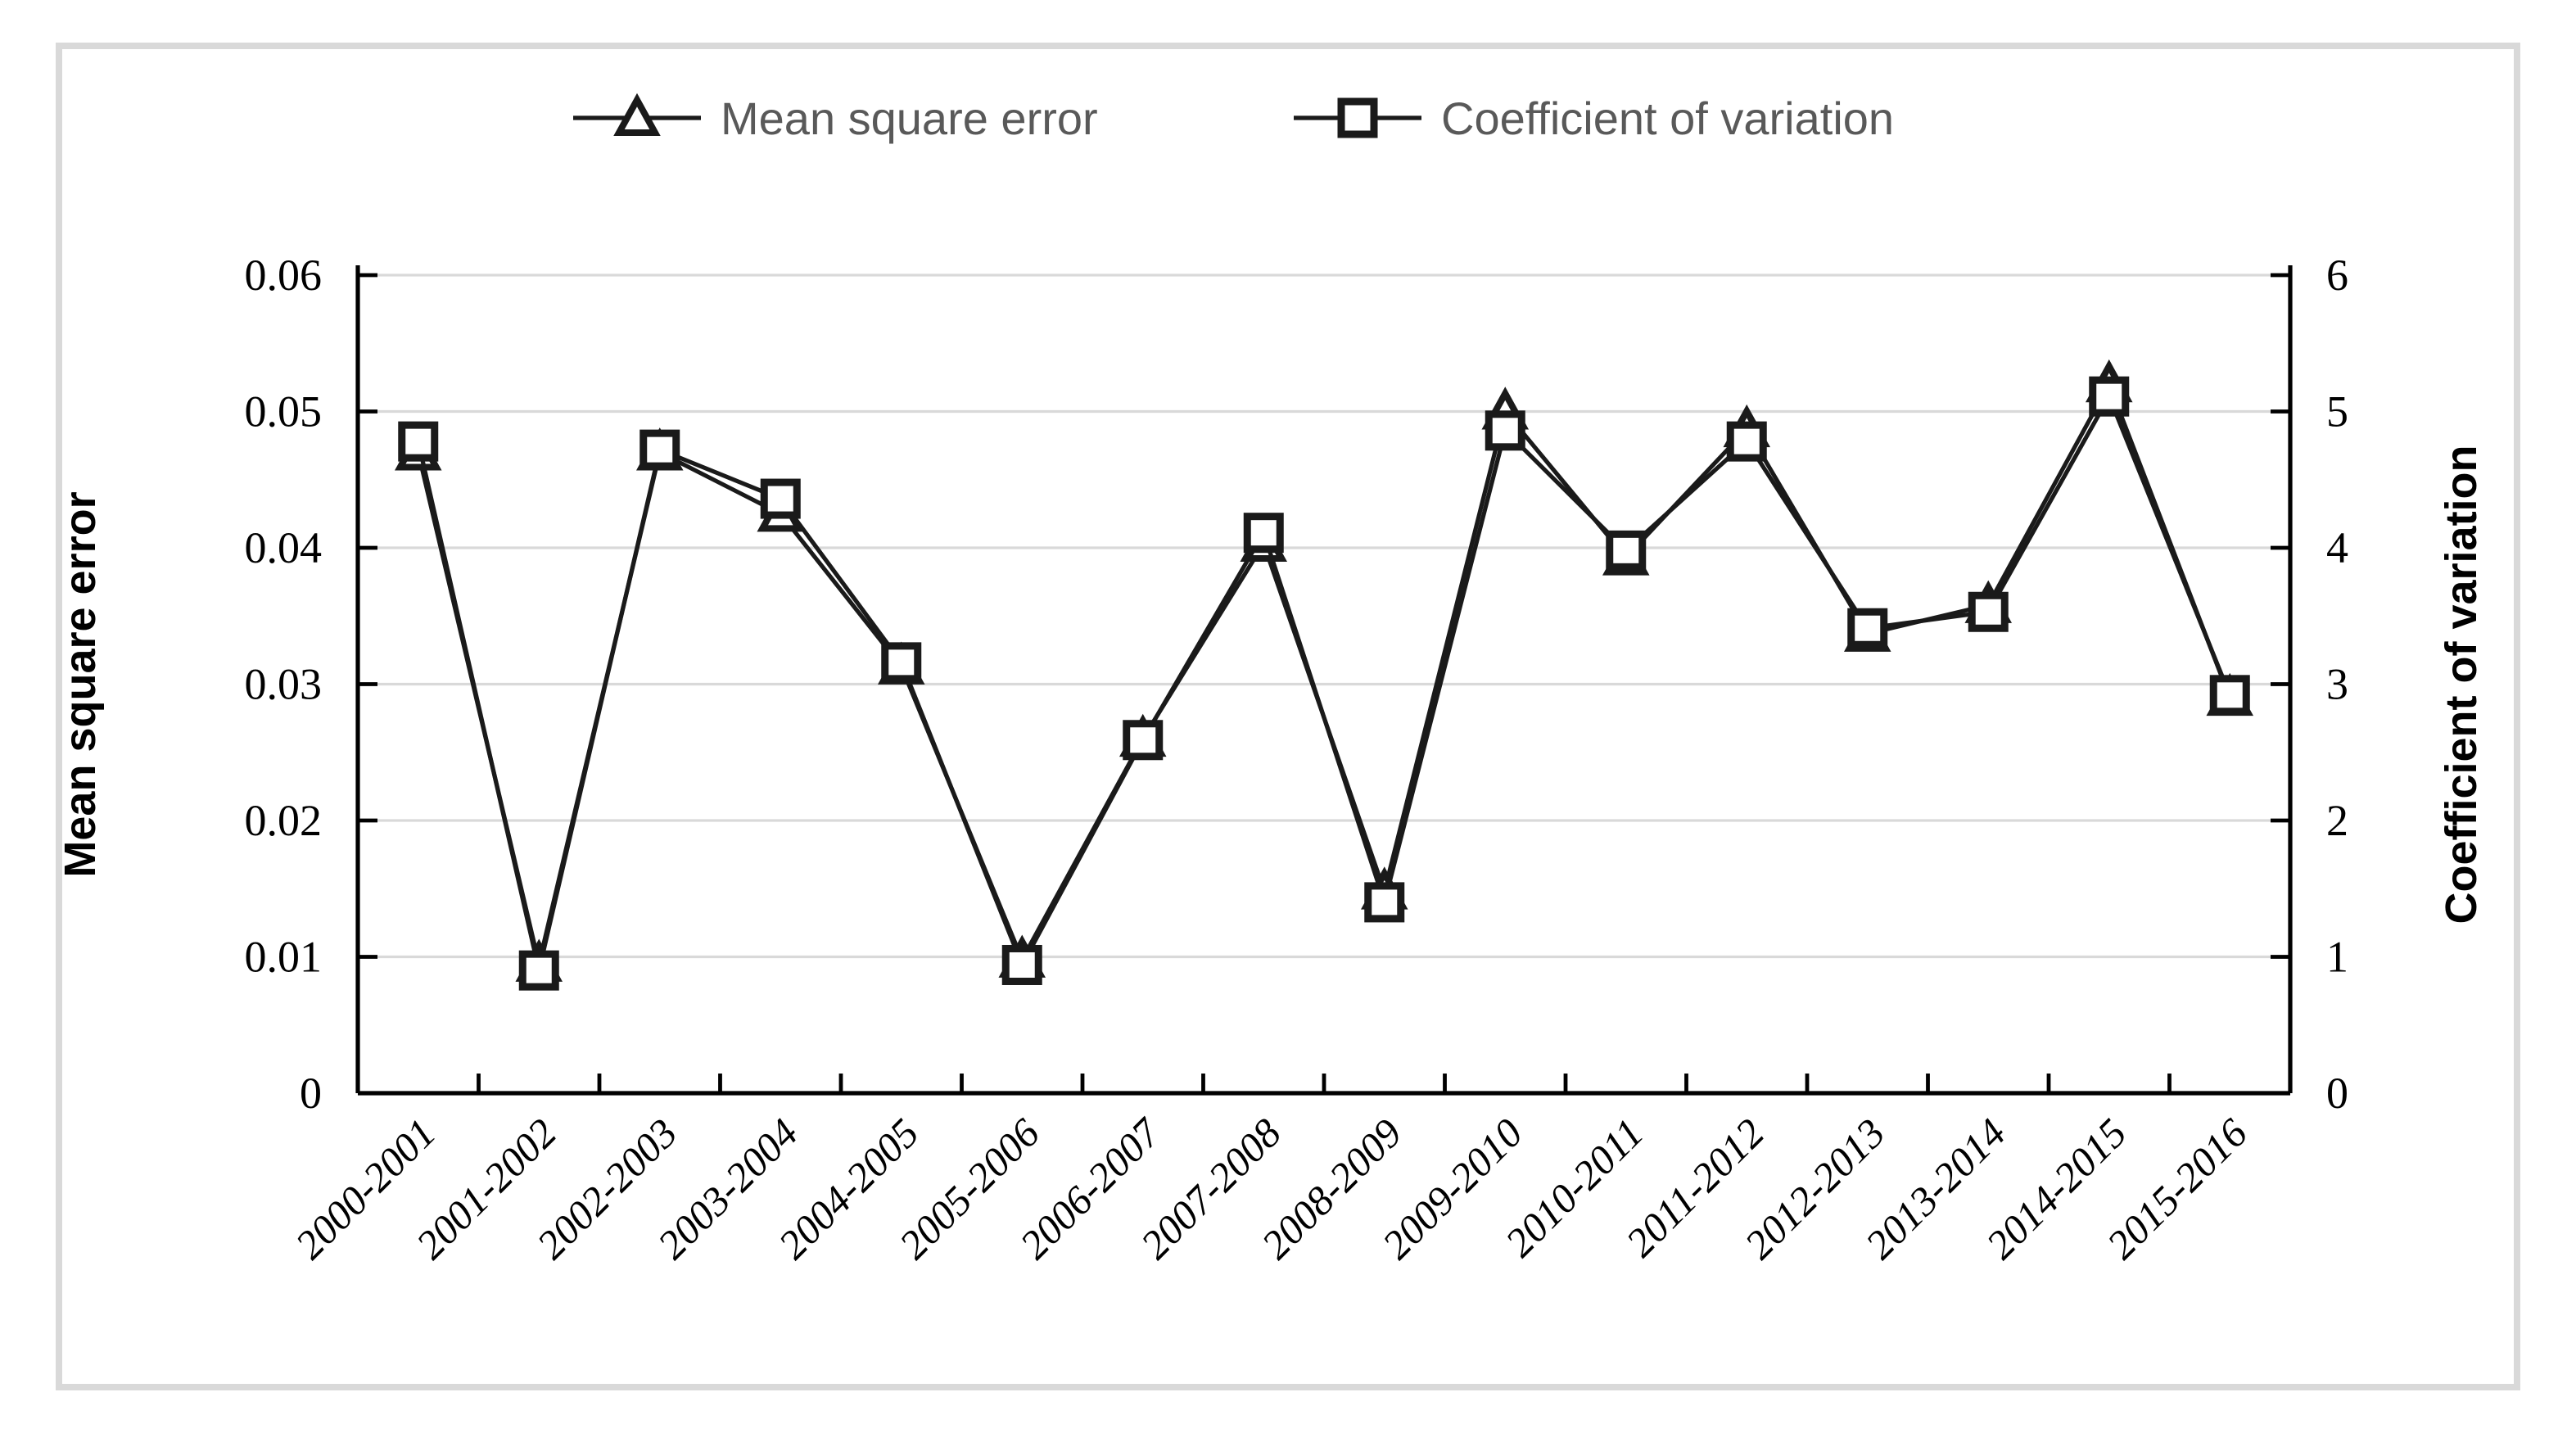  What do you see at coordinates (284, 411) in the screenshot?
I see `left-tick-label: 0.05` at bounding box center [284, 411].